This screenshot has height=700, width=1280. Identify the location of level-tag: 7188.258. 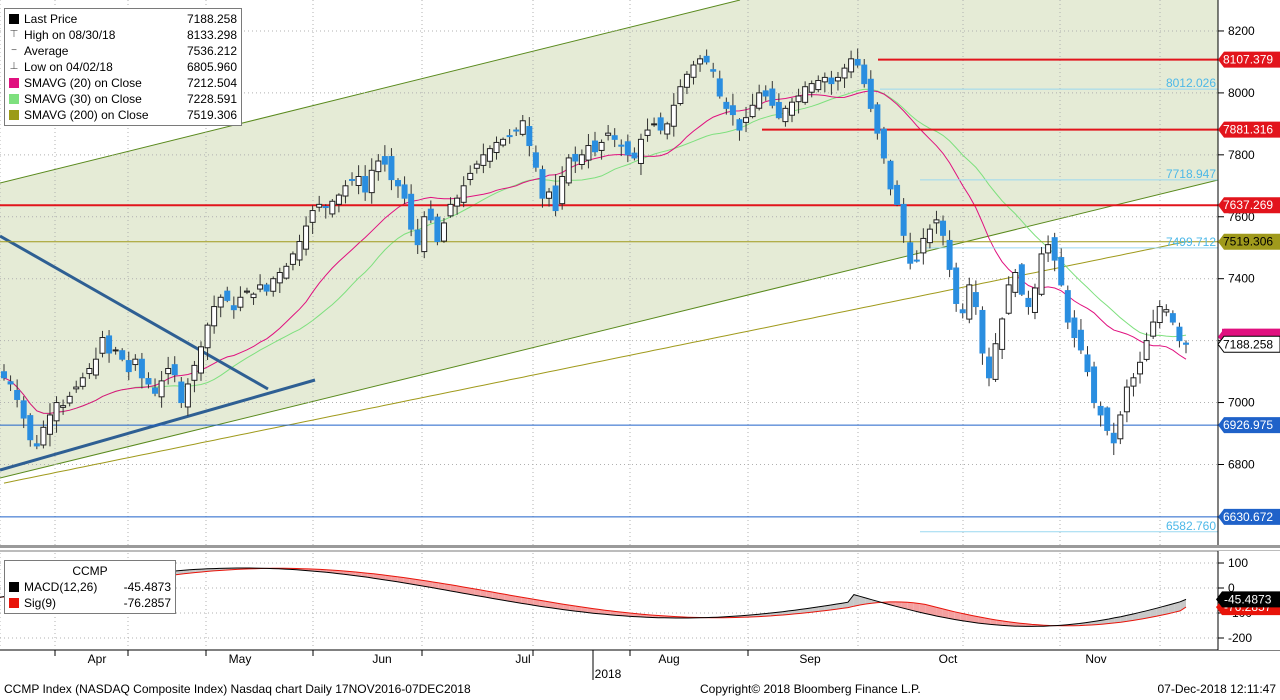
(1248, 344).